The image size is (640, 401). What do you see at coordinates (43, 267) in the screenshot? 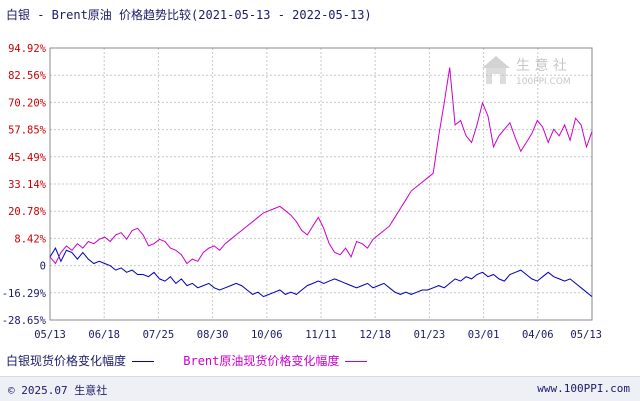
I see `y-tick-label: 0` at bounding box center [43, 267].